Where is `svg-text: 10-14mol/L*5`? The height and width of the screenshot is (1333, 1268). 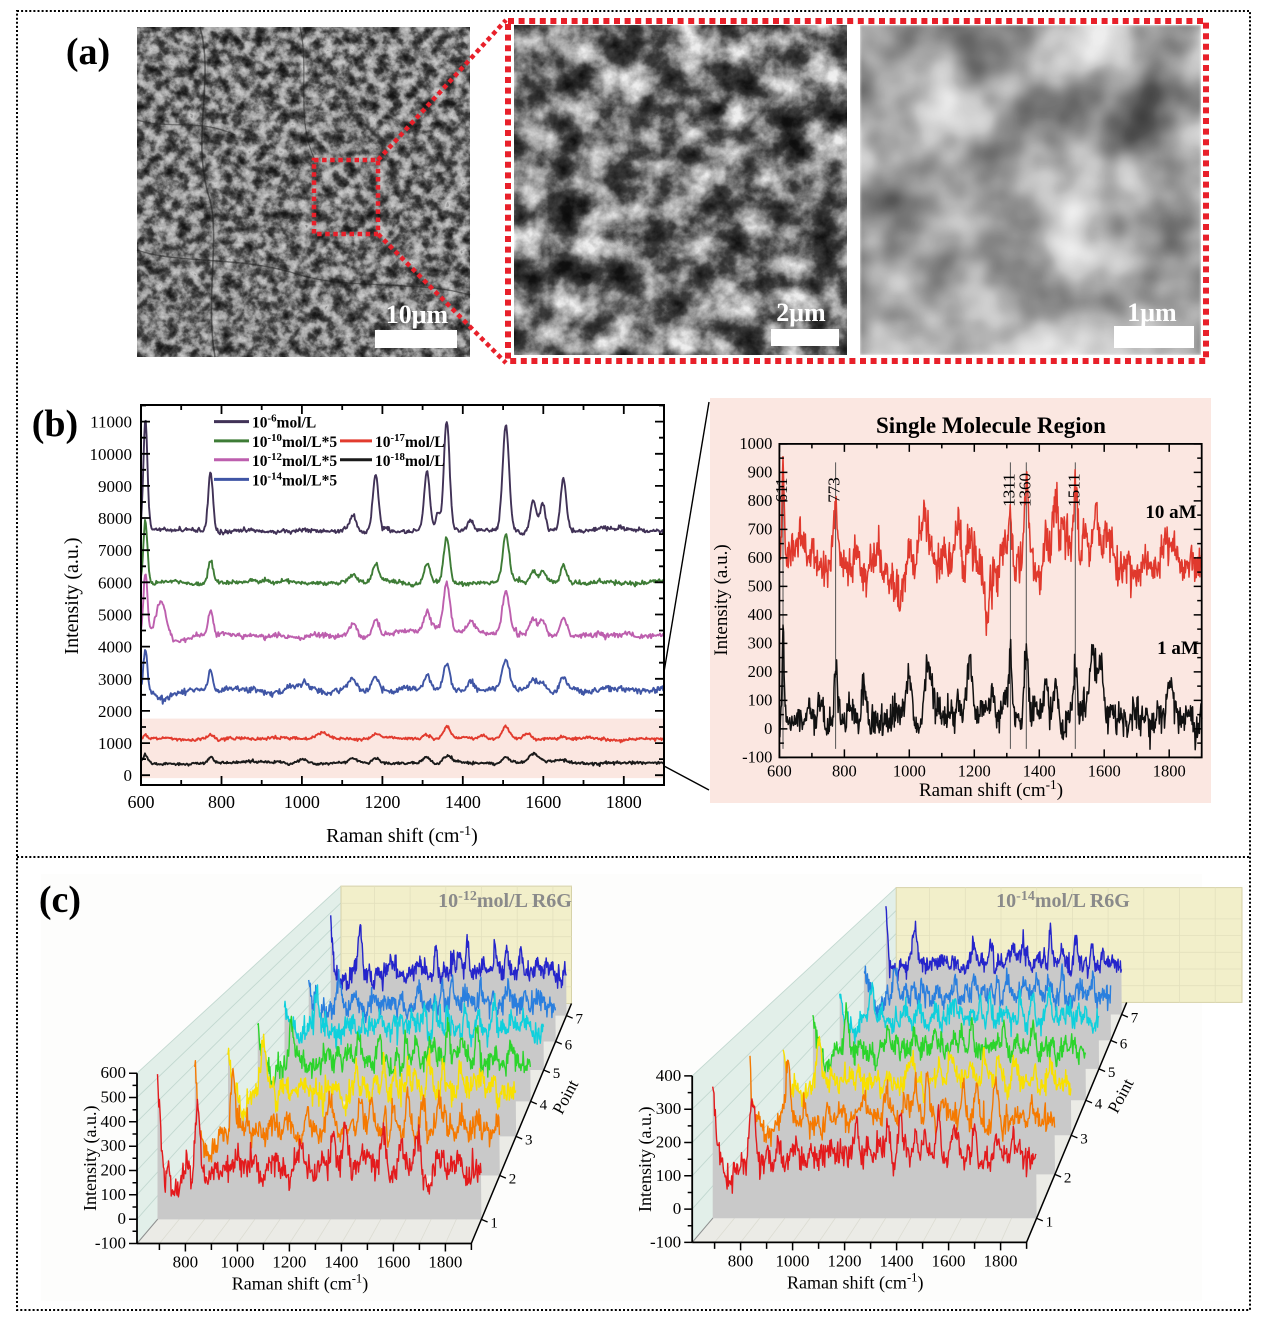 svg-text: 10-14mol/L*5 is located at coordinates (294, 479).